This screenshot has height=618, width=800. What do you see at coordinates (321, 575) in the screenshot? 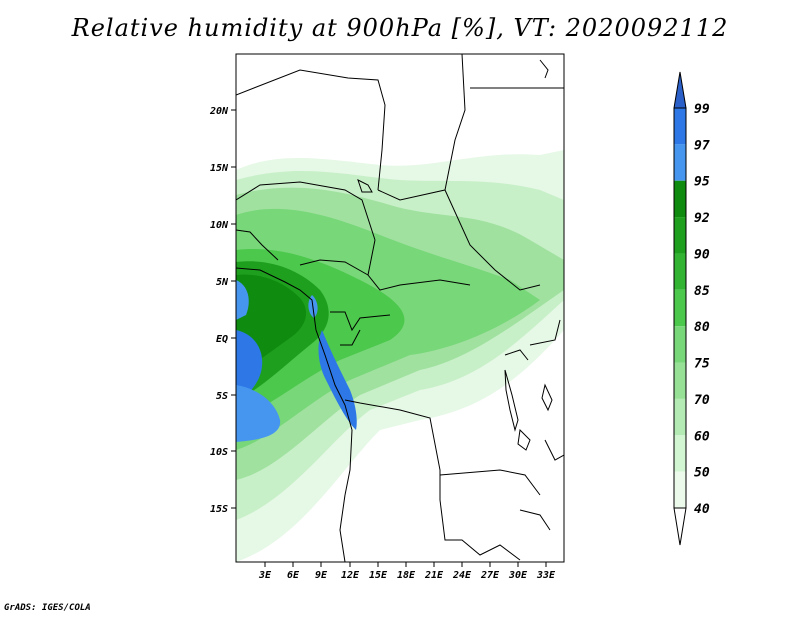
I see `lon-tick-label: 9E` at bounding box center [321, 575].